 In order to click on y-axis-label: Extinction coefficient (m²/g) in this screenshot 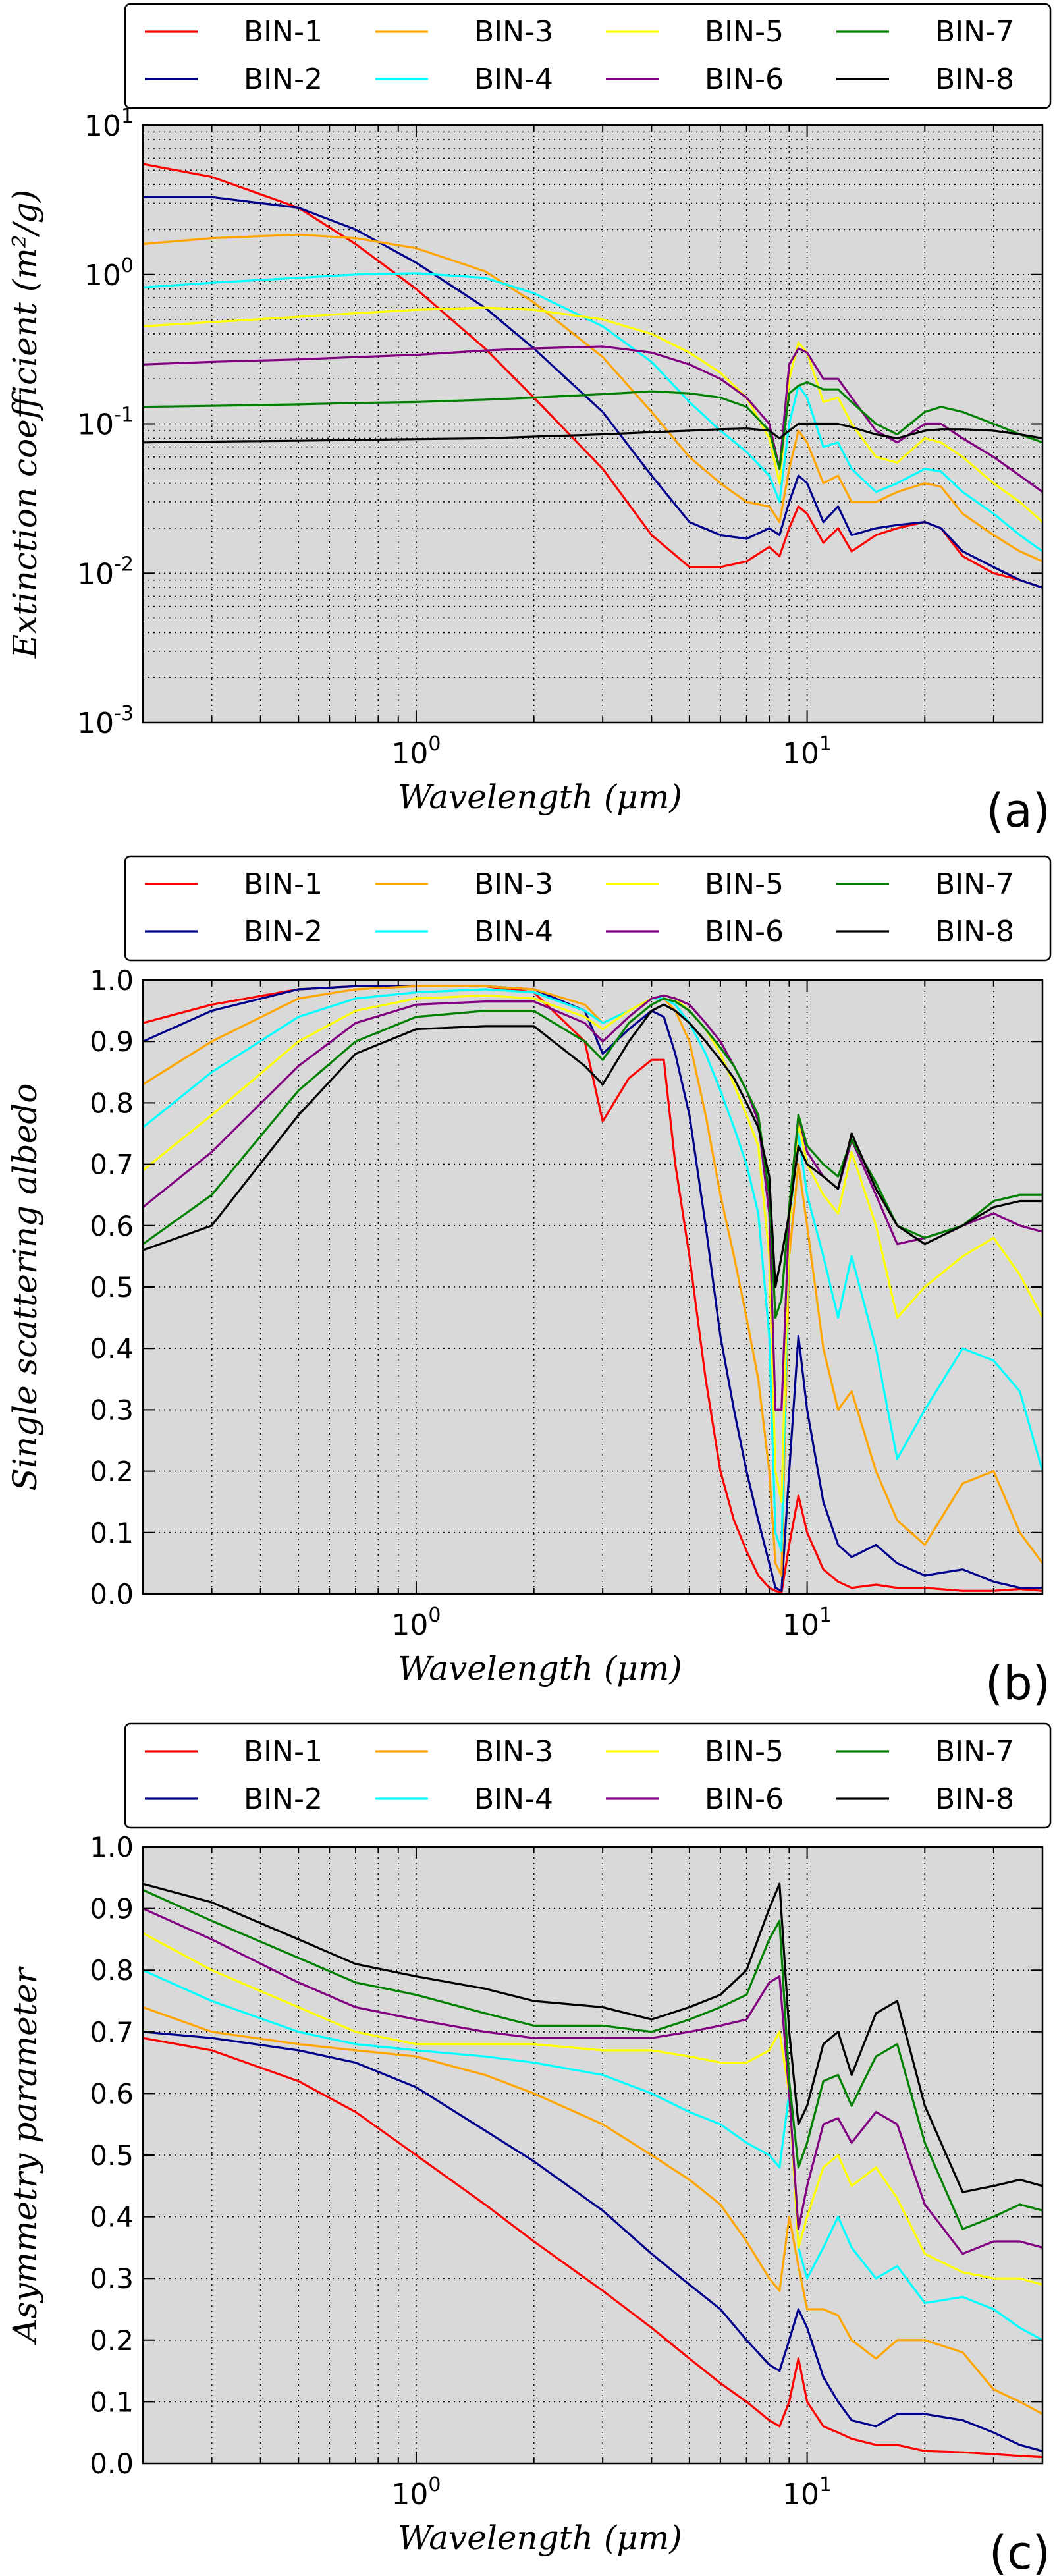, I will do `click(25, 424)`.